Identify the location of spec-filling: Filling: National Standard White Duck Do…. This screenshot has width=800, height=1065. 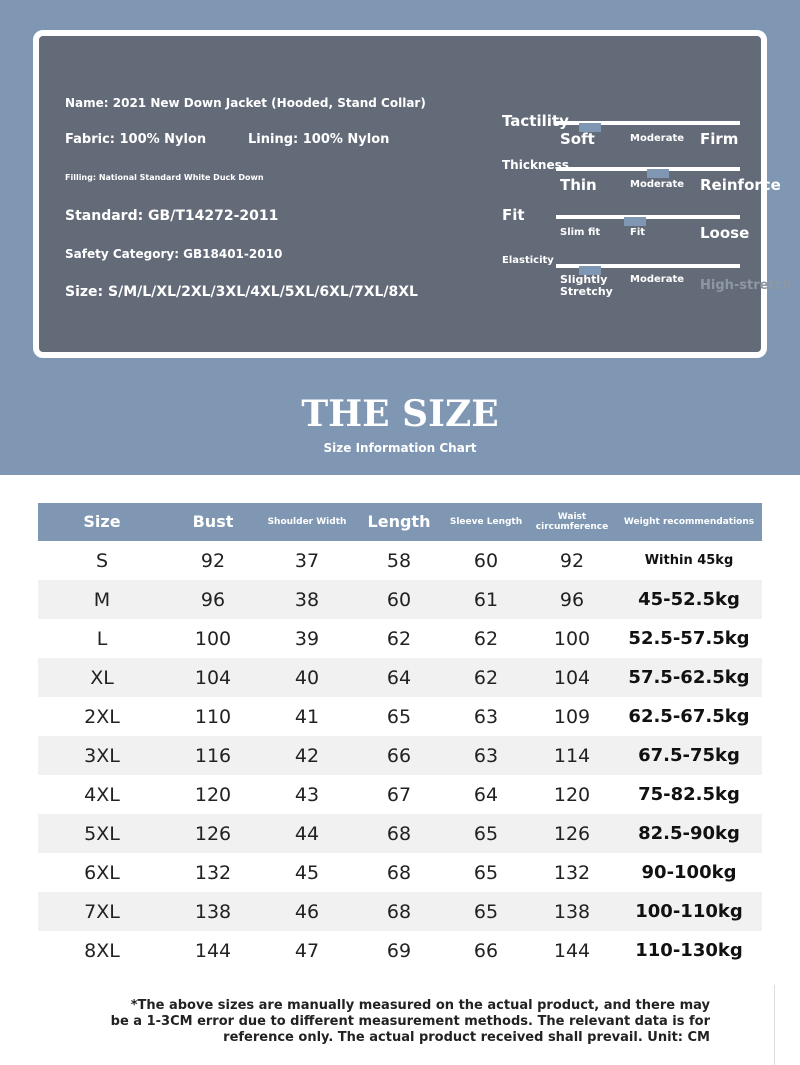
(164, 177).